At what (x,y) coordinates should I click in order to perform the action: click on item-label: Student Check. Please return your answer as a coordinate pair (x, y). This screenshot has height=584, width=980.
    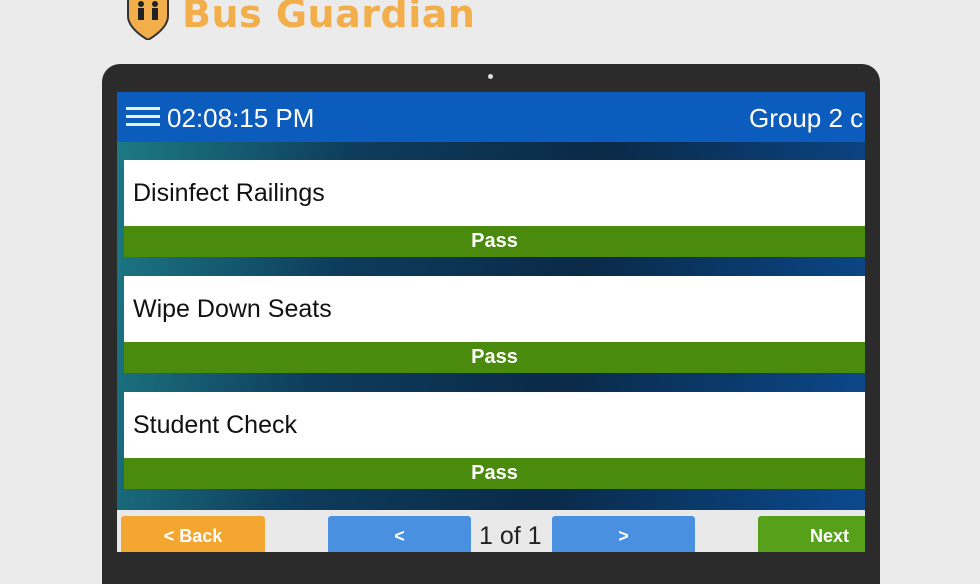
    Looking at the image, I should click on (494, 425).